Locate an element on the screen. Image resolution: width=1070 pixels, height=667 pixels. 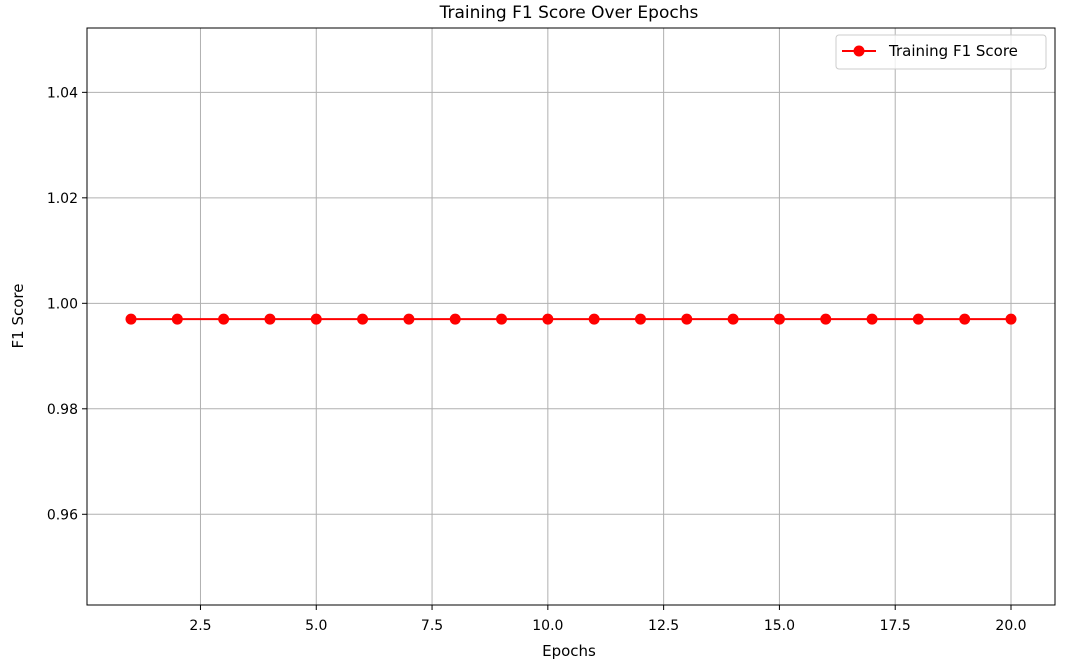
x-tick-label: 12.5 is located at coordinates (663, 626).